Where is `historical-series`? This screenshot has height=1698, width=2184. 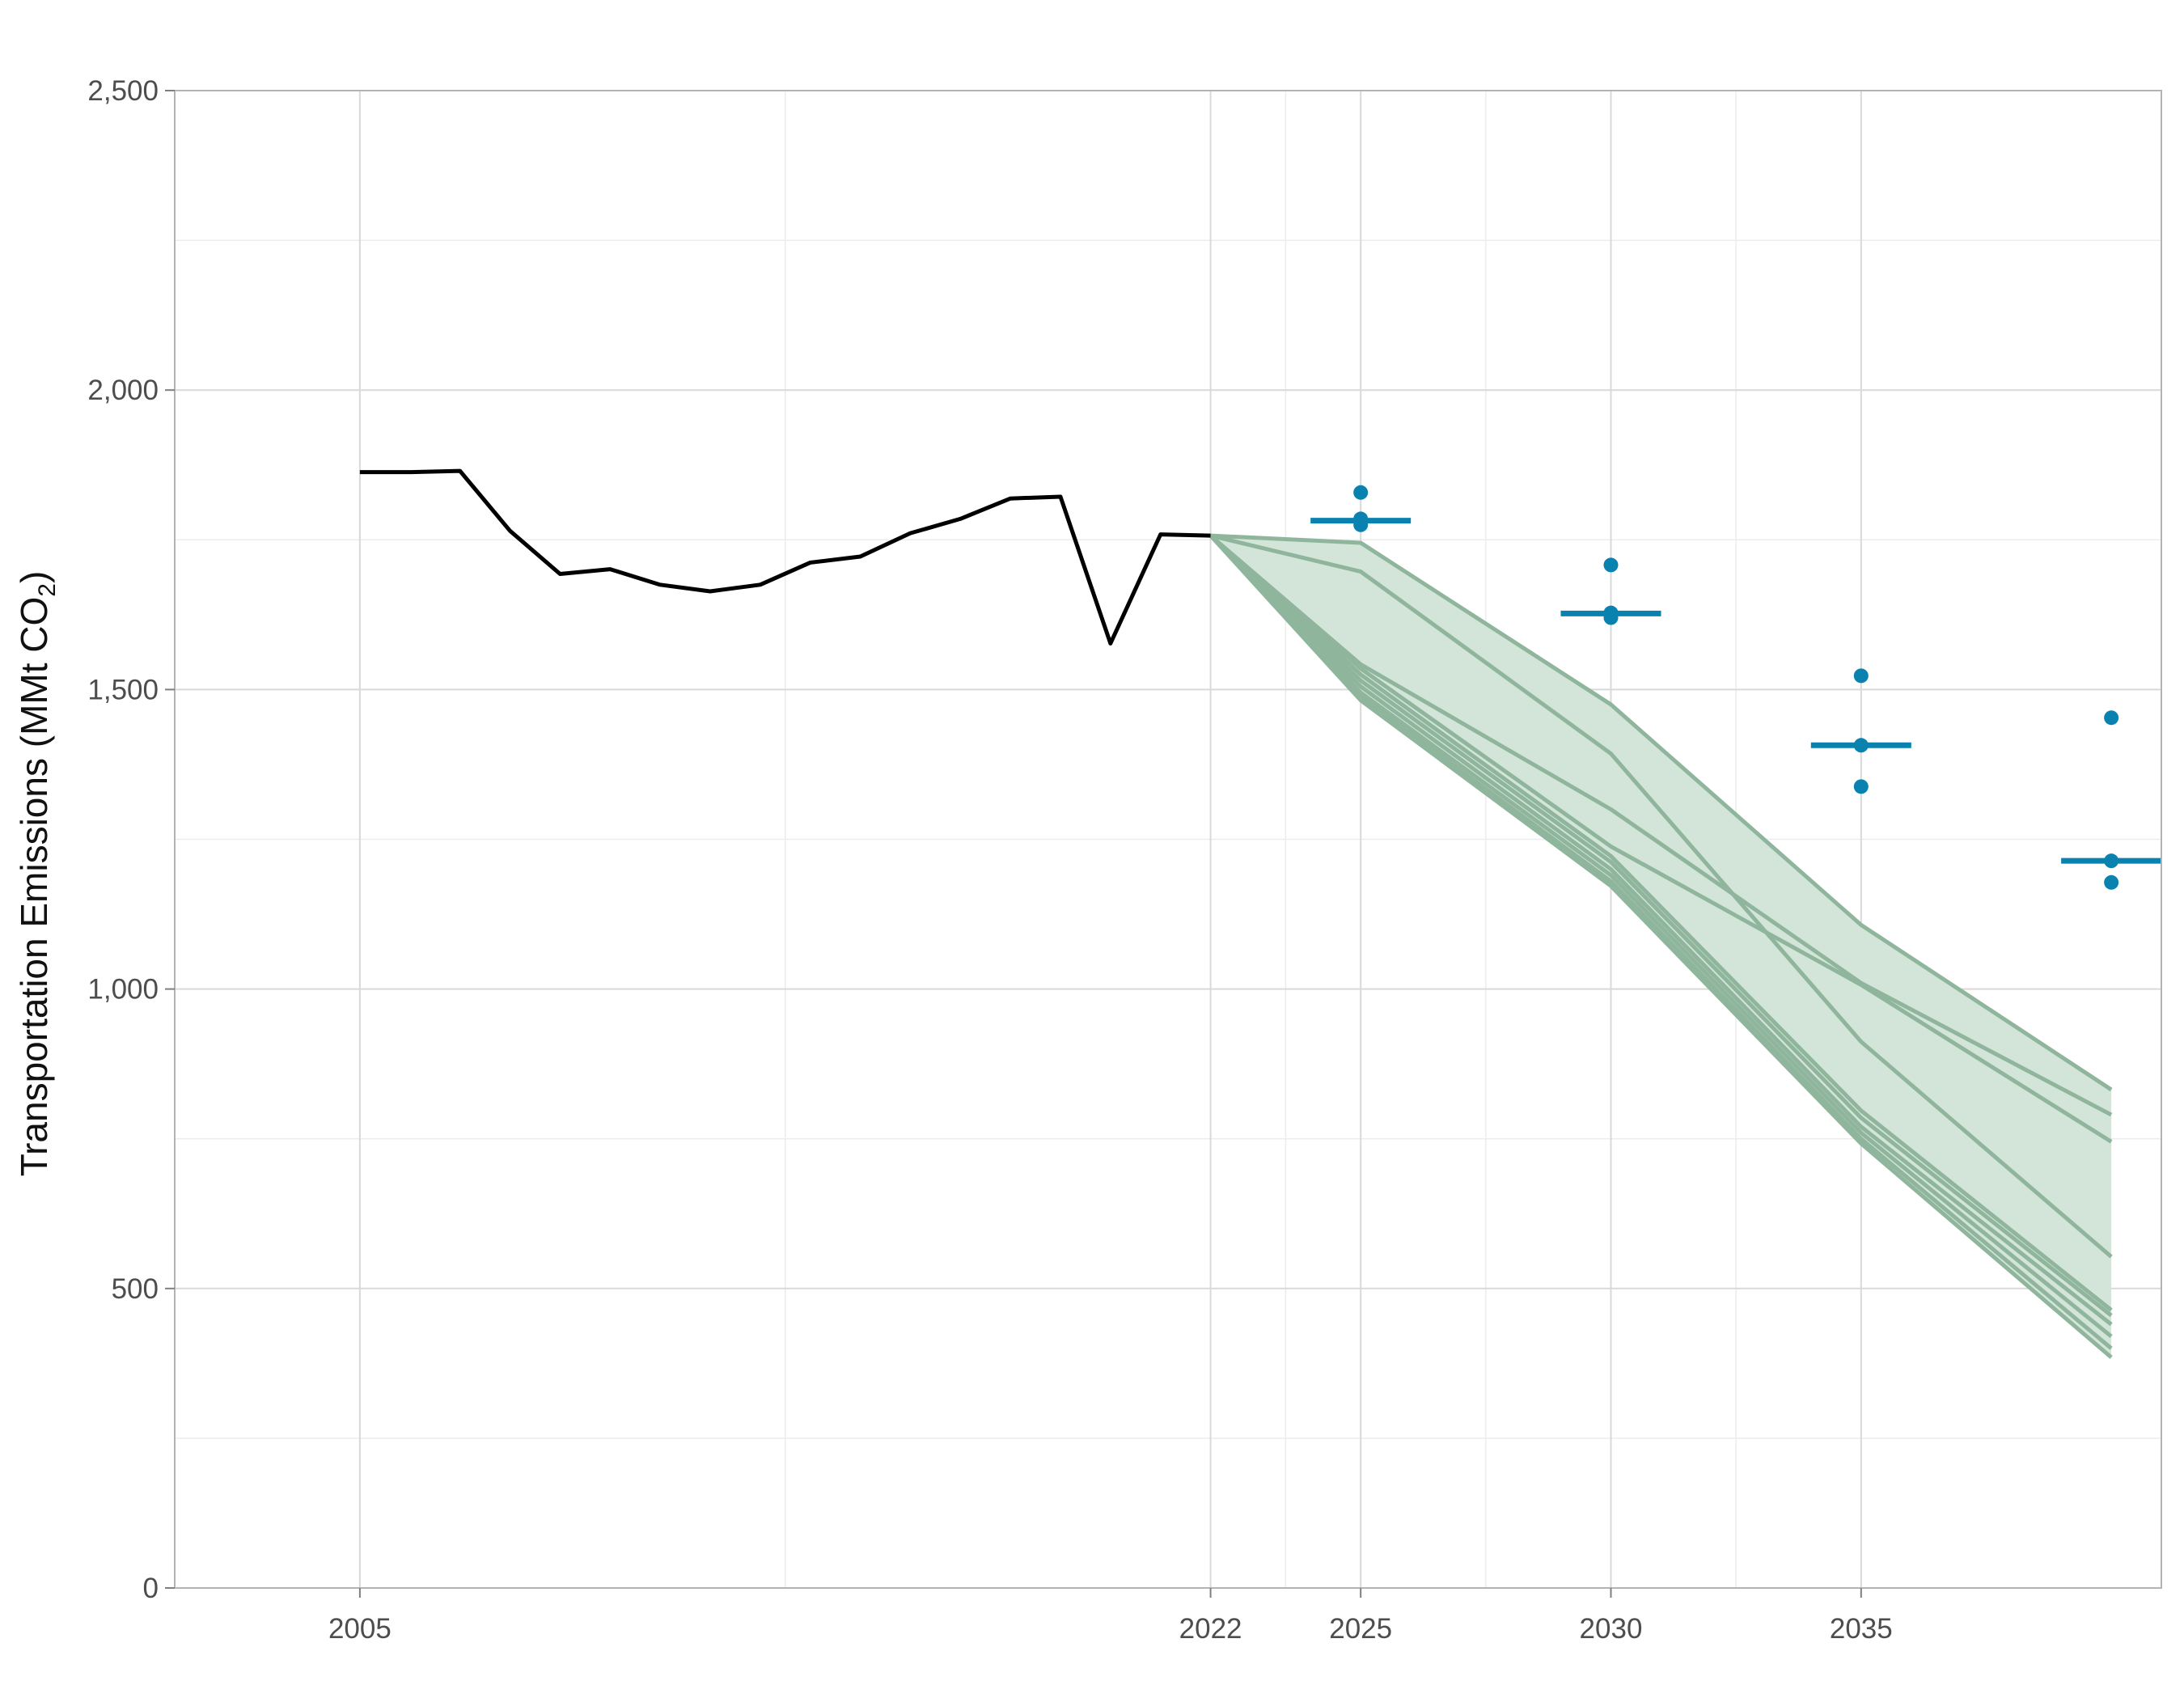
historical-series is located at coordinates (785, 557).